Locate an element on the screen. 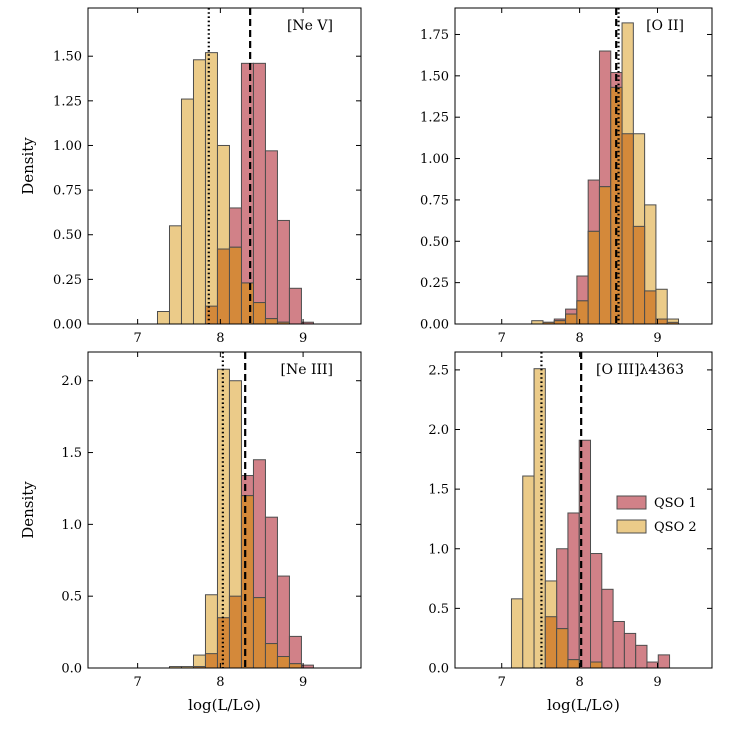  panel-title: [Ne III] is located at coordinates (307, 370).